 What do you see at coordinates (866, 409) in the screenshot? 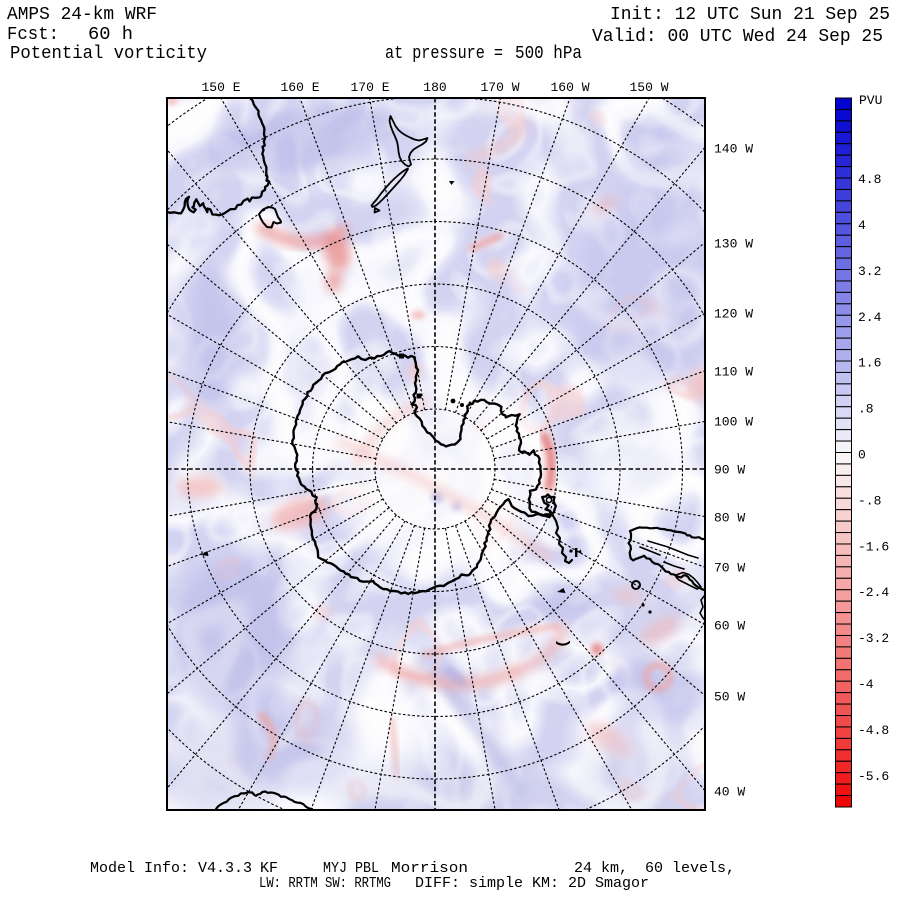
I see `svg-text: .8` at bounding box center [866, 409].